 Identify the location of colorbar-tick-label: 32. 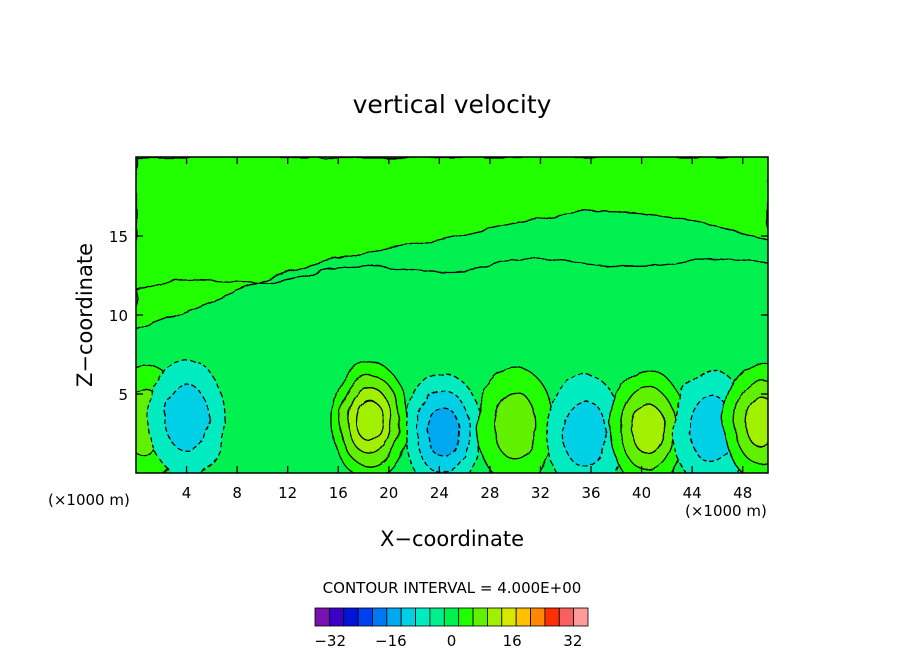
(572, 641).